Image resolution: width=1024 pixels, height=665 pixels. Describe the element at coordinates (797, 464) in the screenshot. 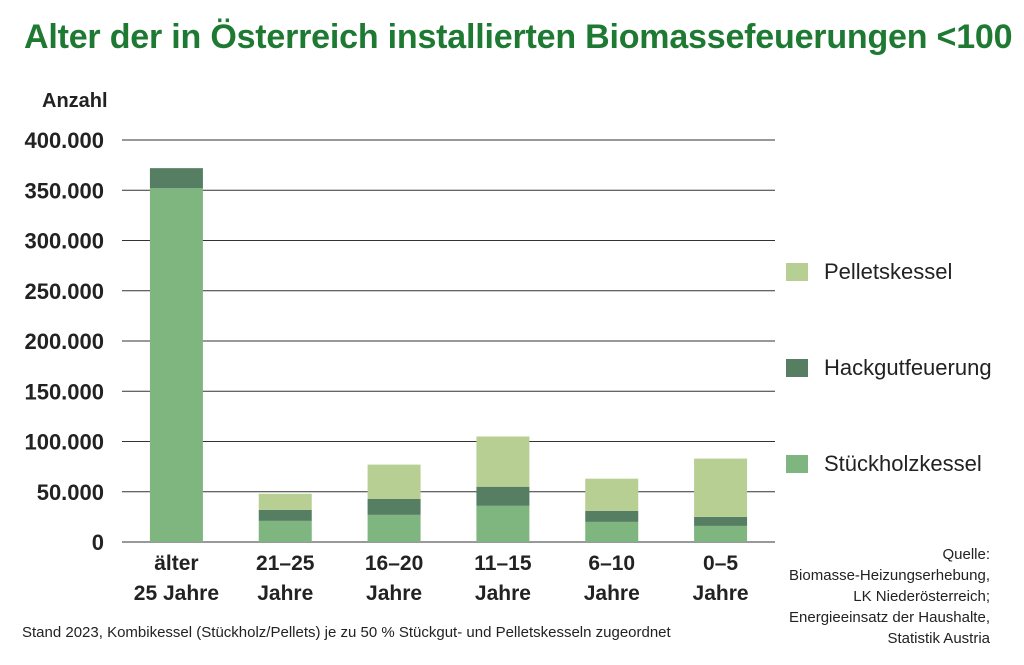

I see `legend-swatch-stueckholzkessel` at that location.